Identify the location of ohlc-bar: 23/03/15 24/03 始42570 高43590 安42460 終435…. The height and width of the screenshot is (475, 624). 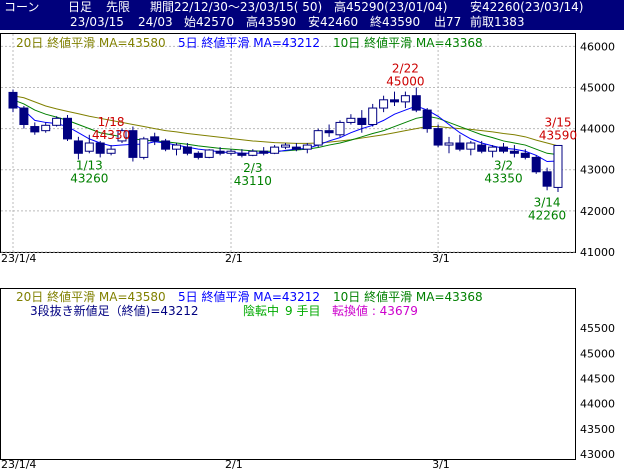
(312, 22).